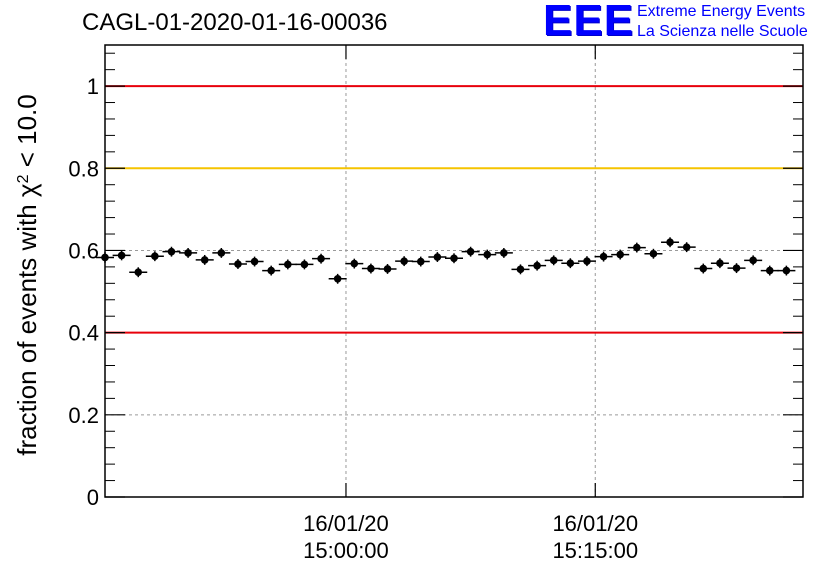 The height and width of the screenshot is (572, 836). What do you see at coordinates (722, 31) in the screenshot?
I see `logo-line-2: La Scienza nelle Scuole` at bounding box center [722, 31].